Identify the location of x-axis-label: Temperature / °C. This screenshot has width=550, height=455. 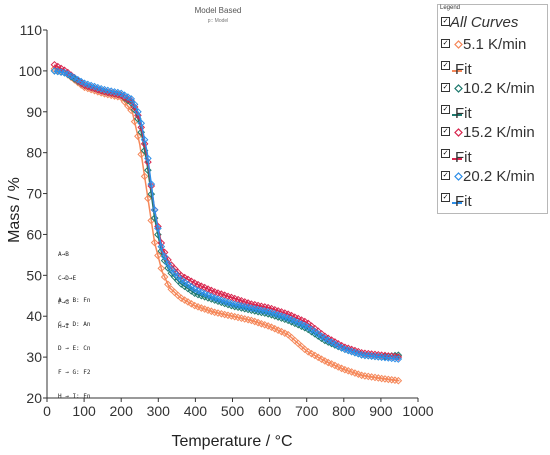
(231, 441).